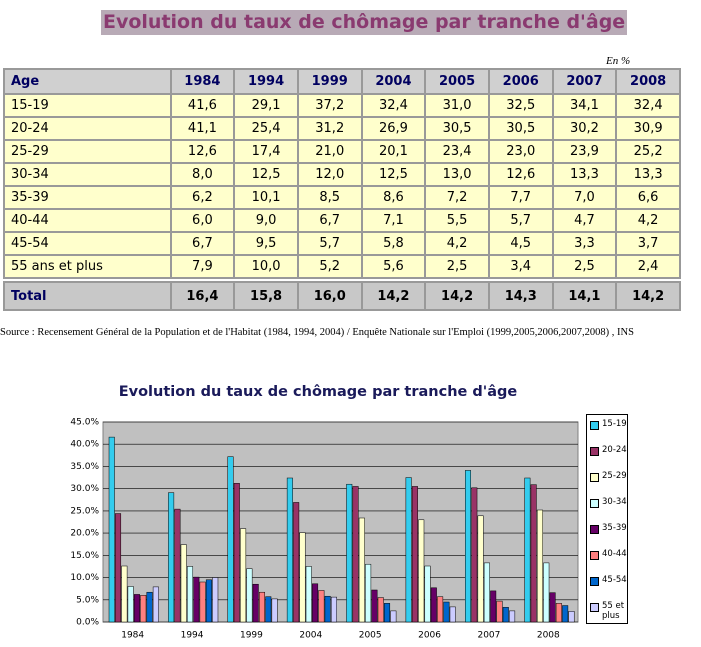 Image resolution: width=701 pixels, height=647 pixels. What do you see at coordinates (393, 266) in the screenshot?
I see `table-cell: 5,6` at bounding box center [393, 266].